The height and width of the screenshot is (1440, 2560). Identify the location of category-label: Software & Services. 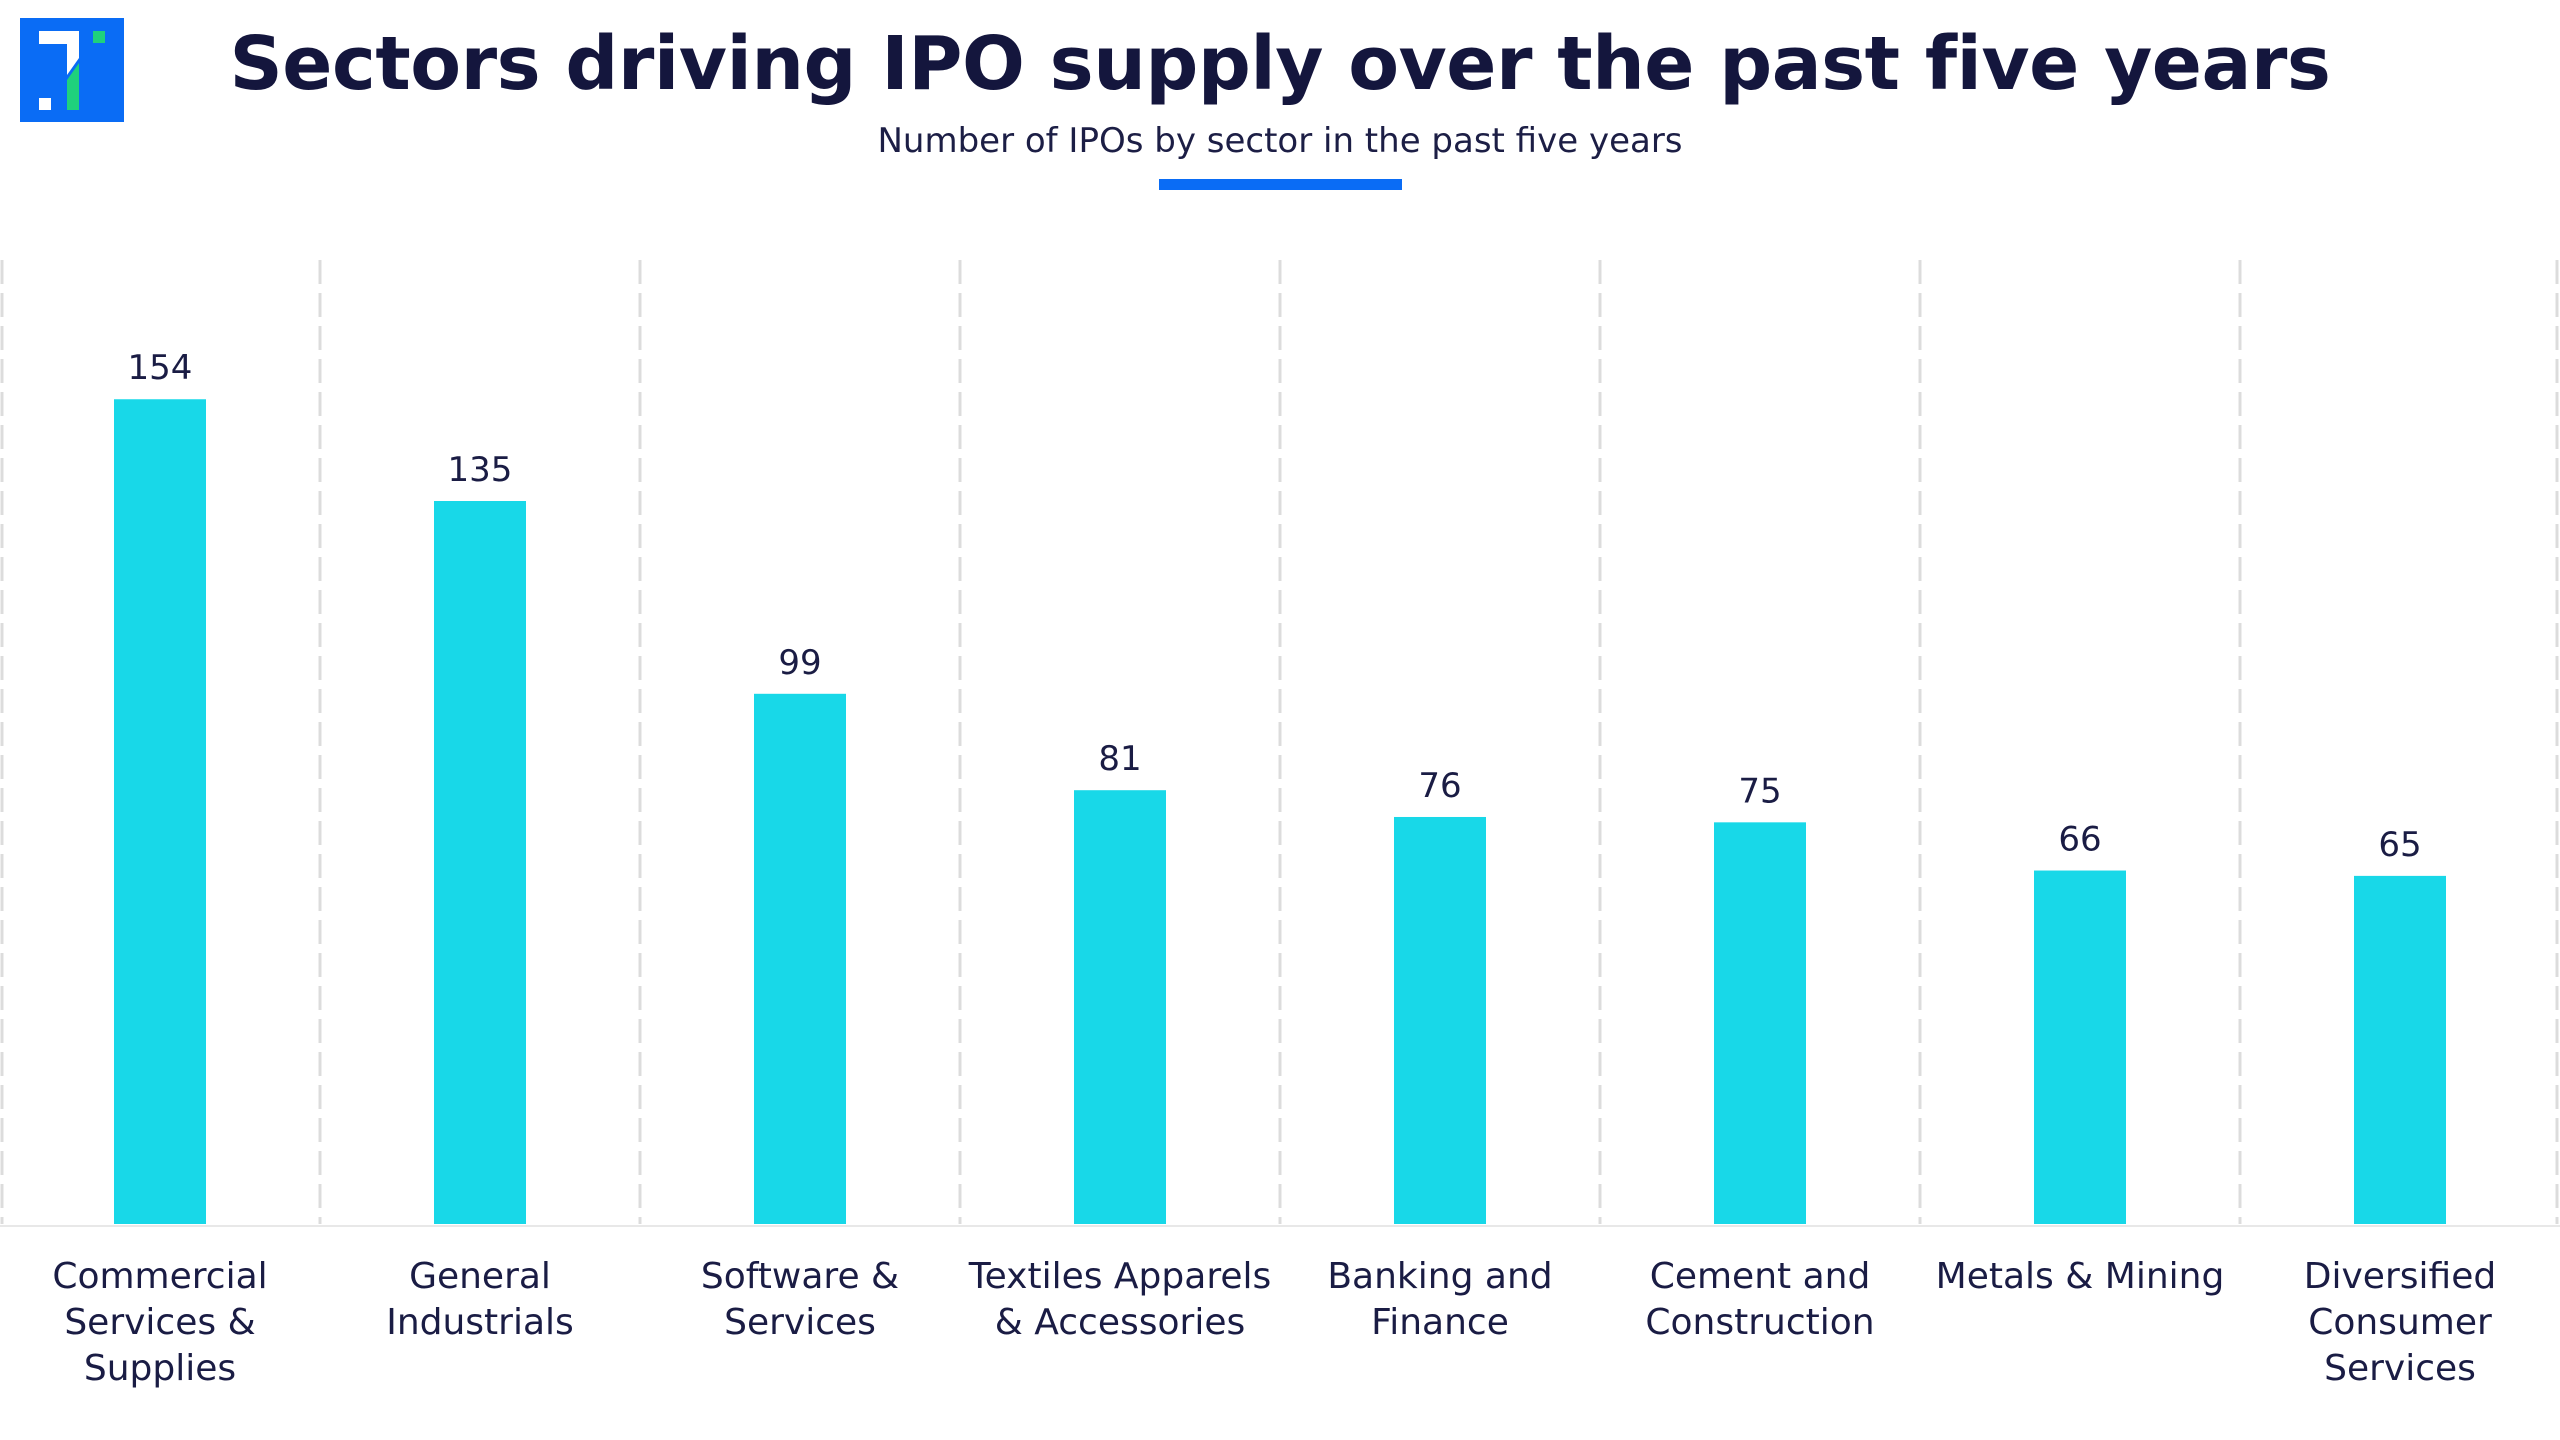
(800, 1299).